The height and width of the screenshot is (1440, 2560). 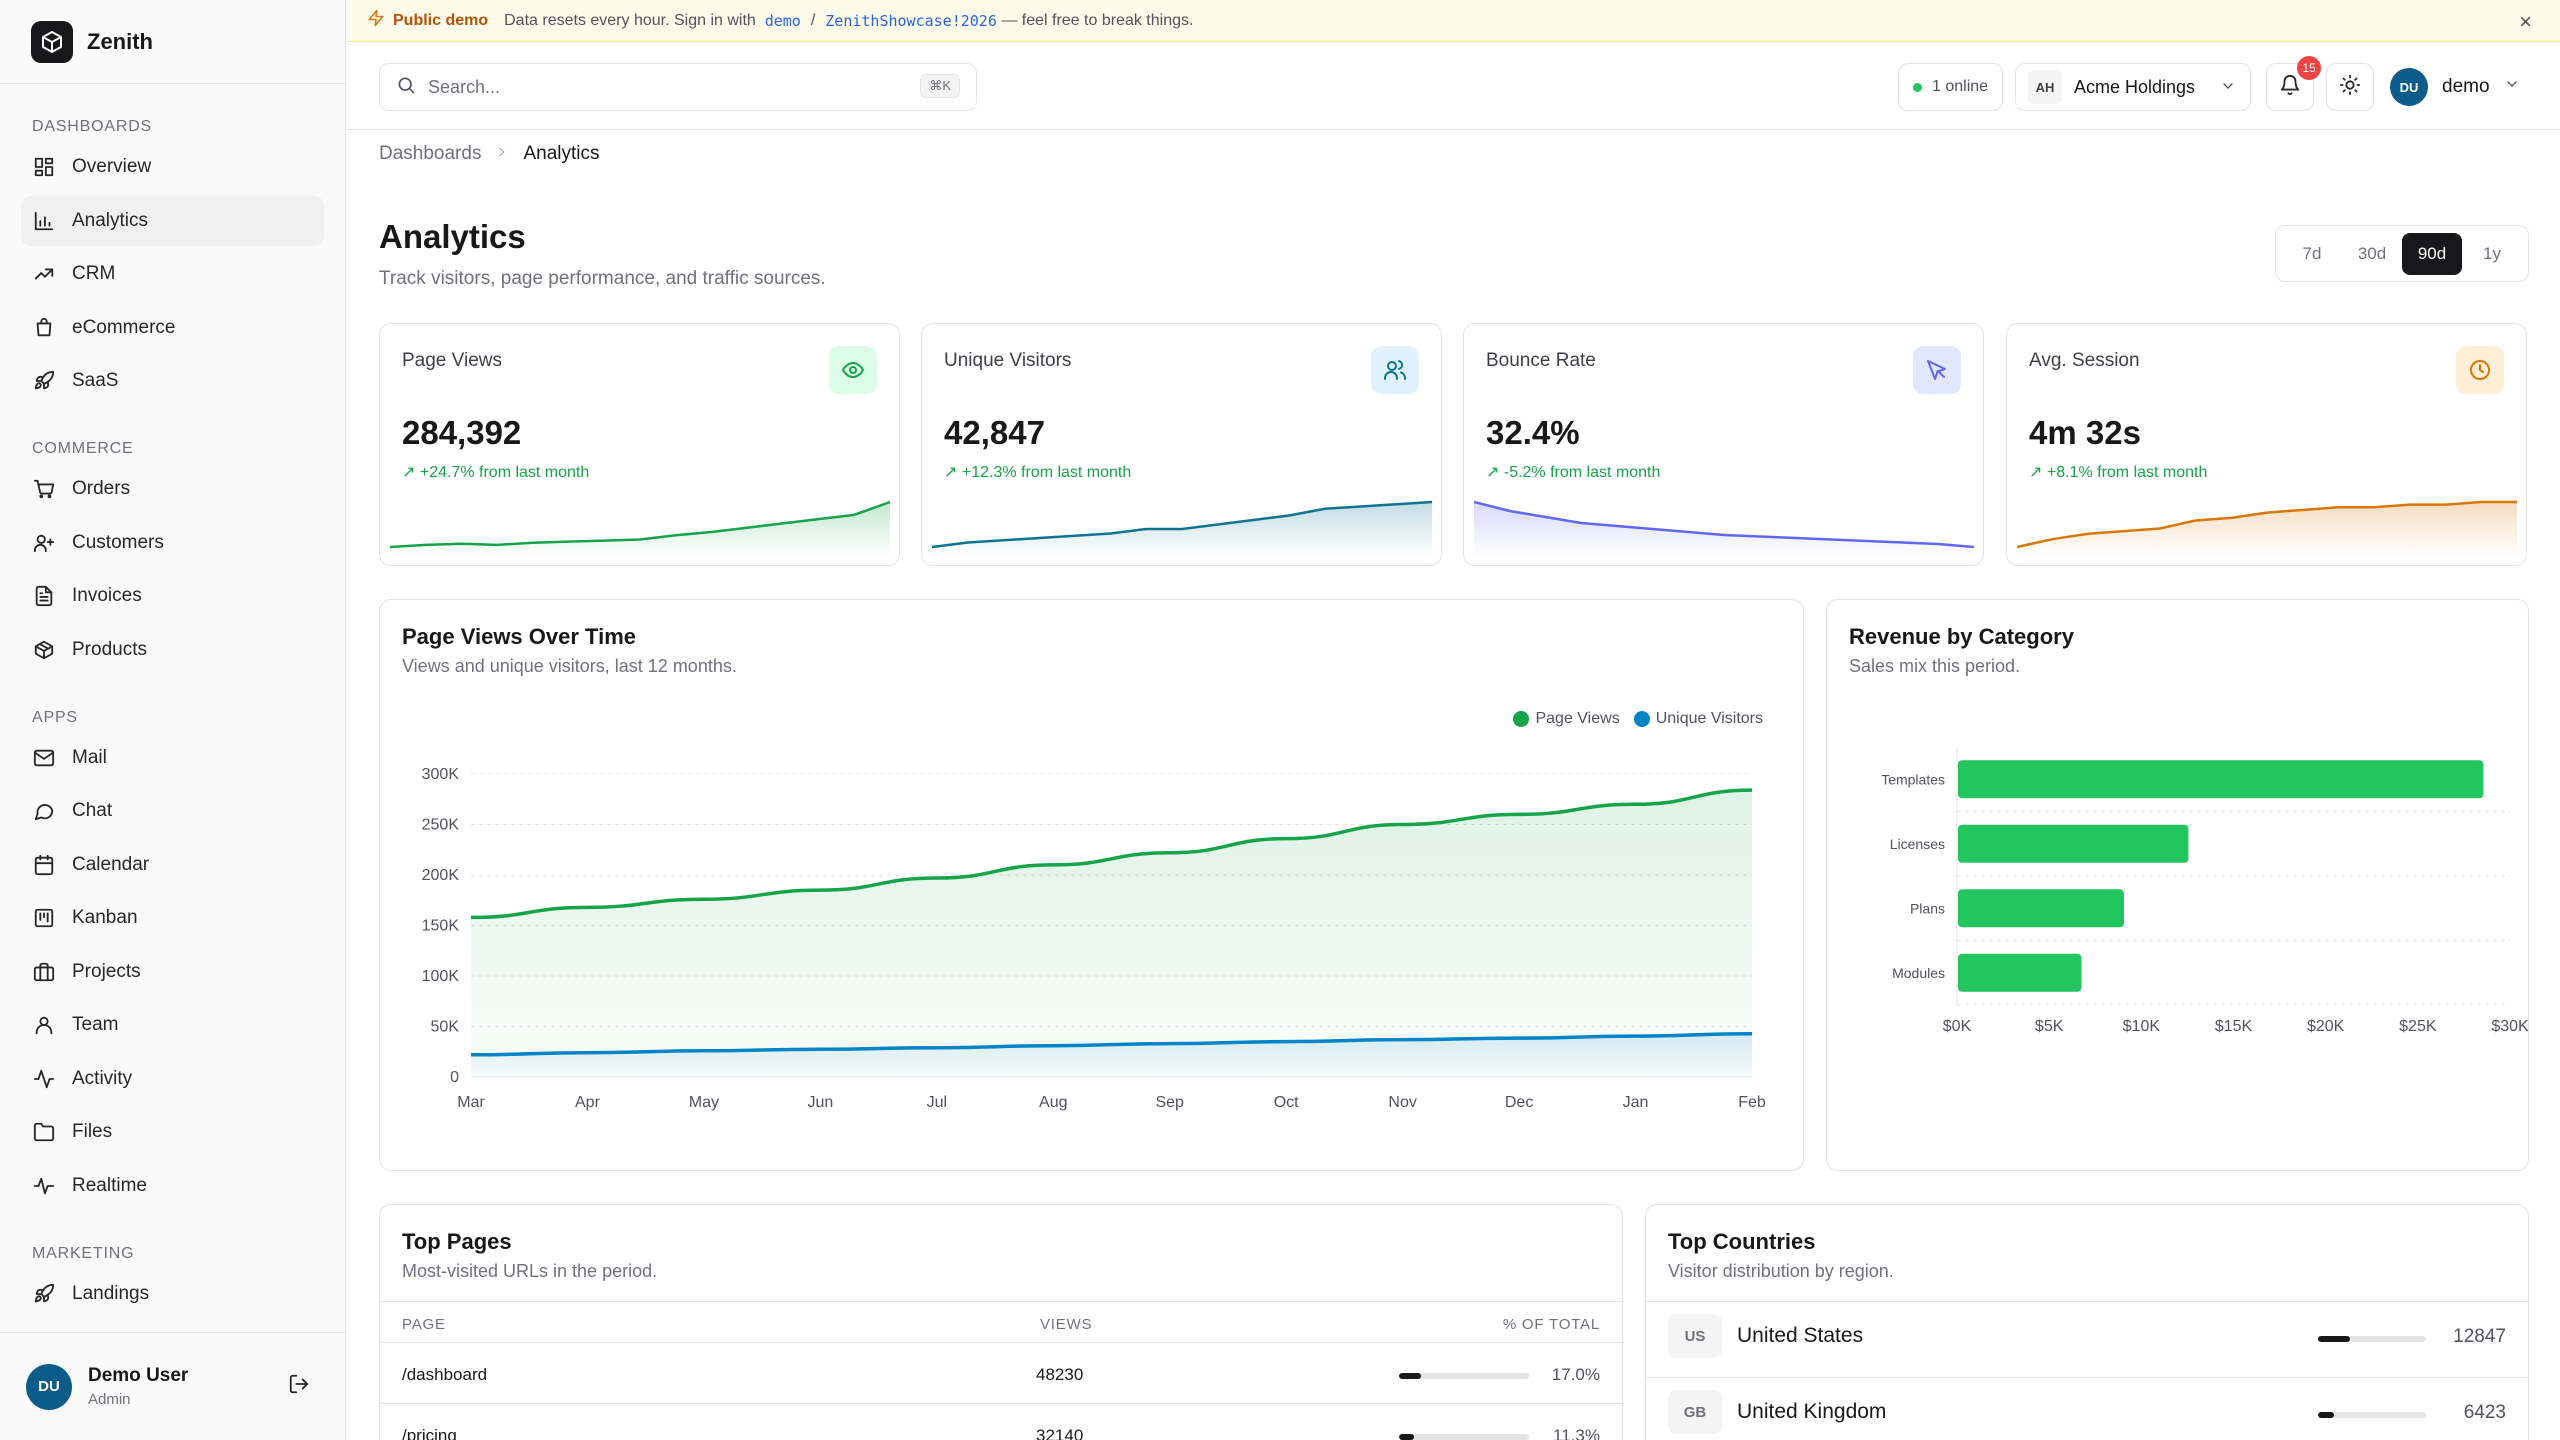 What do you see at coordinates (462, 432) in the screenshot?
I see `stat-value: 284,392` at bounding box center [462, 432].